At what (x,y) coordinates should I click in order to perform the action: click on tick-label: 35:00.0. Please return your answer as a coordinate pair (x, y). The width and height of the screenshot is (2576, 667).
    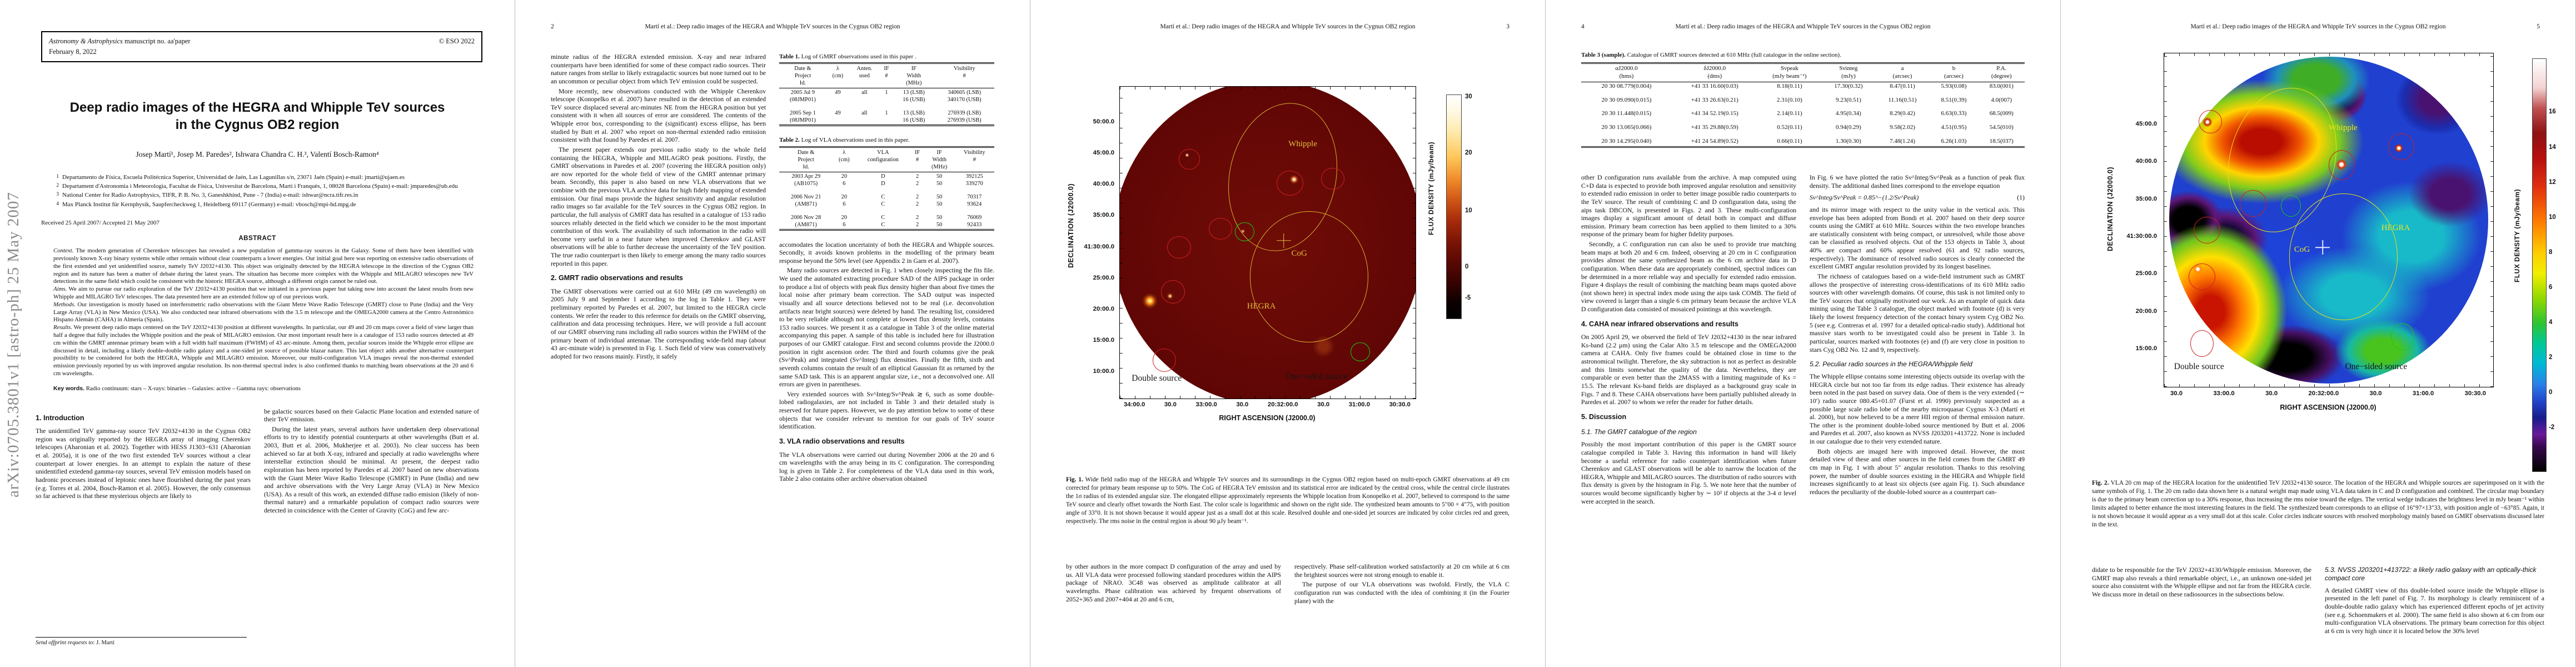
    Looking at the image, I should click on (2146, 198).